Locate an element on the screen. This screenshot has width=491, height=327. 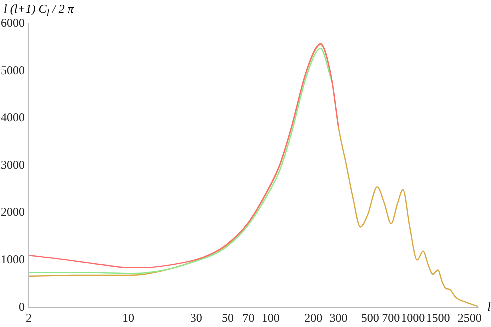
x-tick-label: 2 is located at coordinates (29, 317).